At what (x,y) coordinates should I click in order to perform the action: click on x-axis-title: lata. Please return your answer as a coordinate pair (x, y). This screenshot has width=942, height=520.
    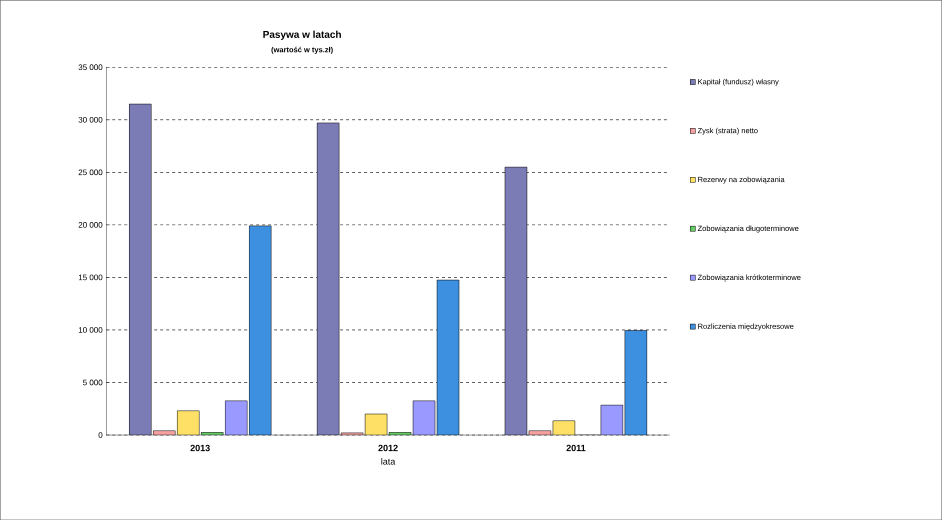
    Looking at the image, I should click on (388, 461).